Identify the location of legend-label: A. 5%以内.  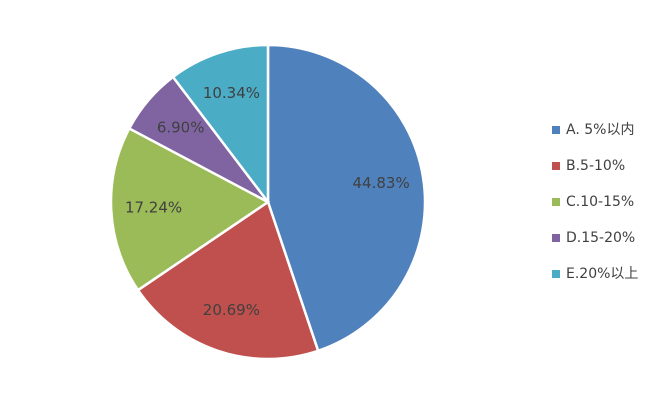
(600, 130).